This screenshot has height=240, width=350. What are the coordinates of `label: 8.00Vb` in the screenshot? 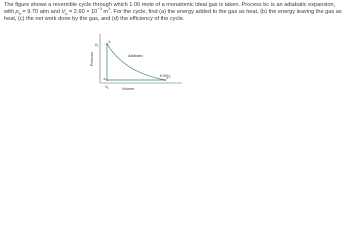 It's located at (165, 76).